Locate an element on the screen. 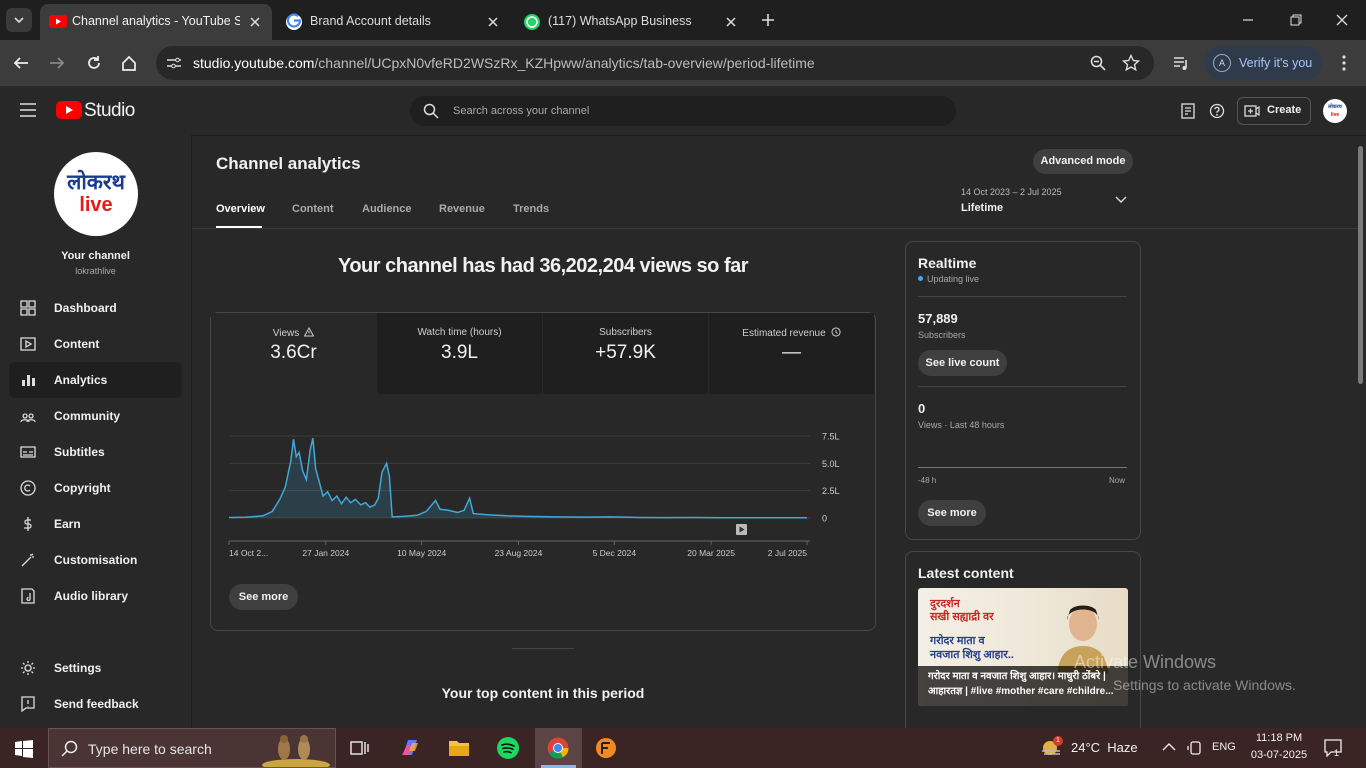 Image resolution: width=1366 pixels, height=768 pixels. see-more-button: See more is located at coordinates (263, 597).